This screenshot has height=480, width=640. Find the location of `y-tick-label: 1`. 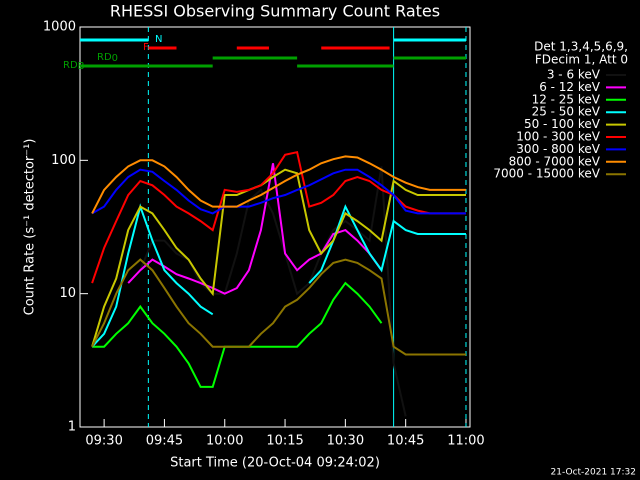

y-tick-label: 1 is located at coordinates (72, 427).